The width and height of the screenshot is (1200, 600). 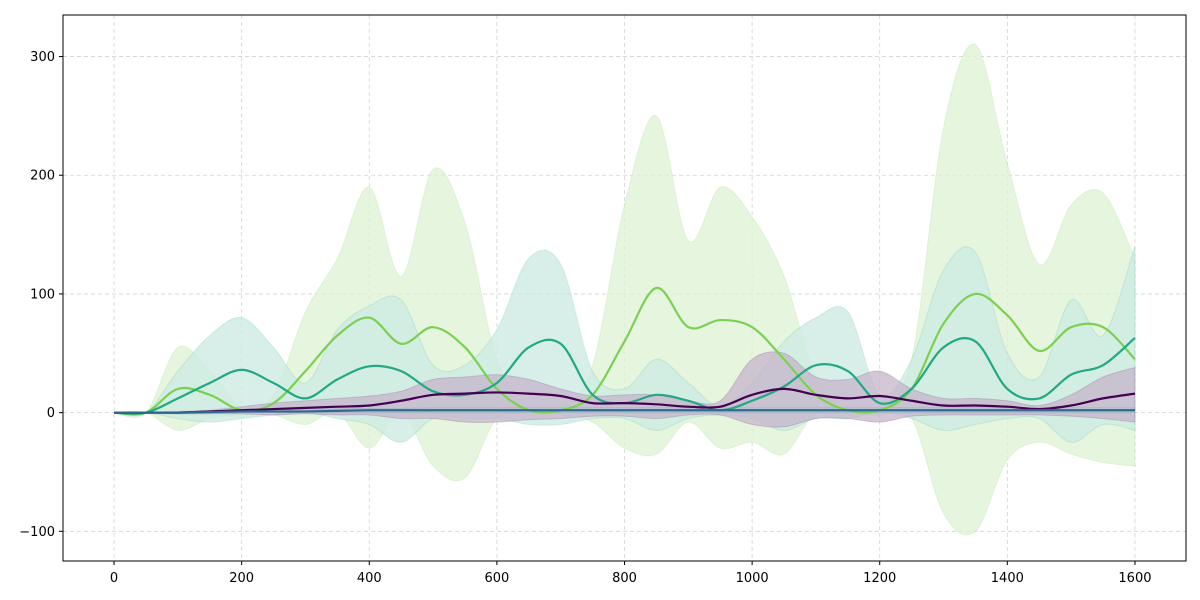 What do you see at coordinates (42, 176) in the screenshot?
I see `y-tick-label: 200` at bounding box center [42, 176].